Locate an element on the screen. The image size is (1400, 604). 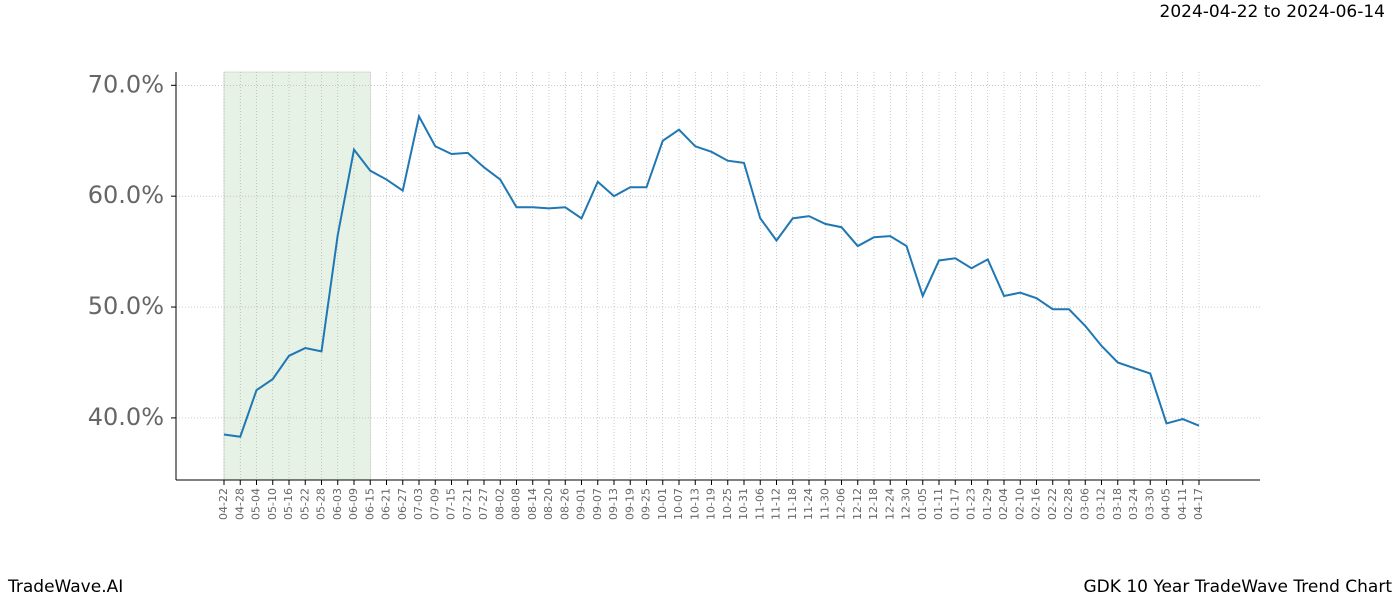
x-tick-label: 11-12 is located at coordinates (776, 504).